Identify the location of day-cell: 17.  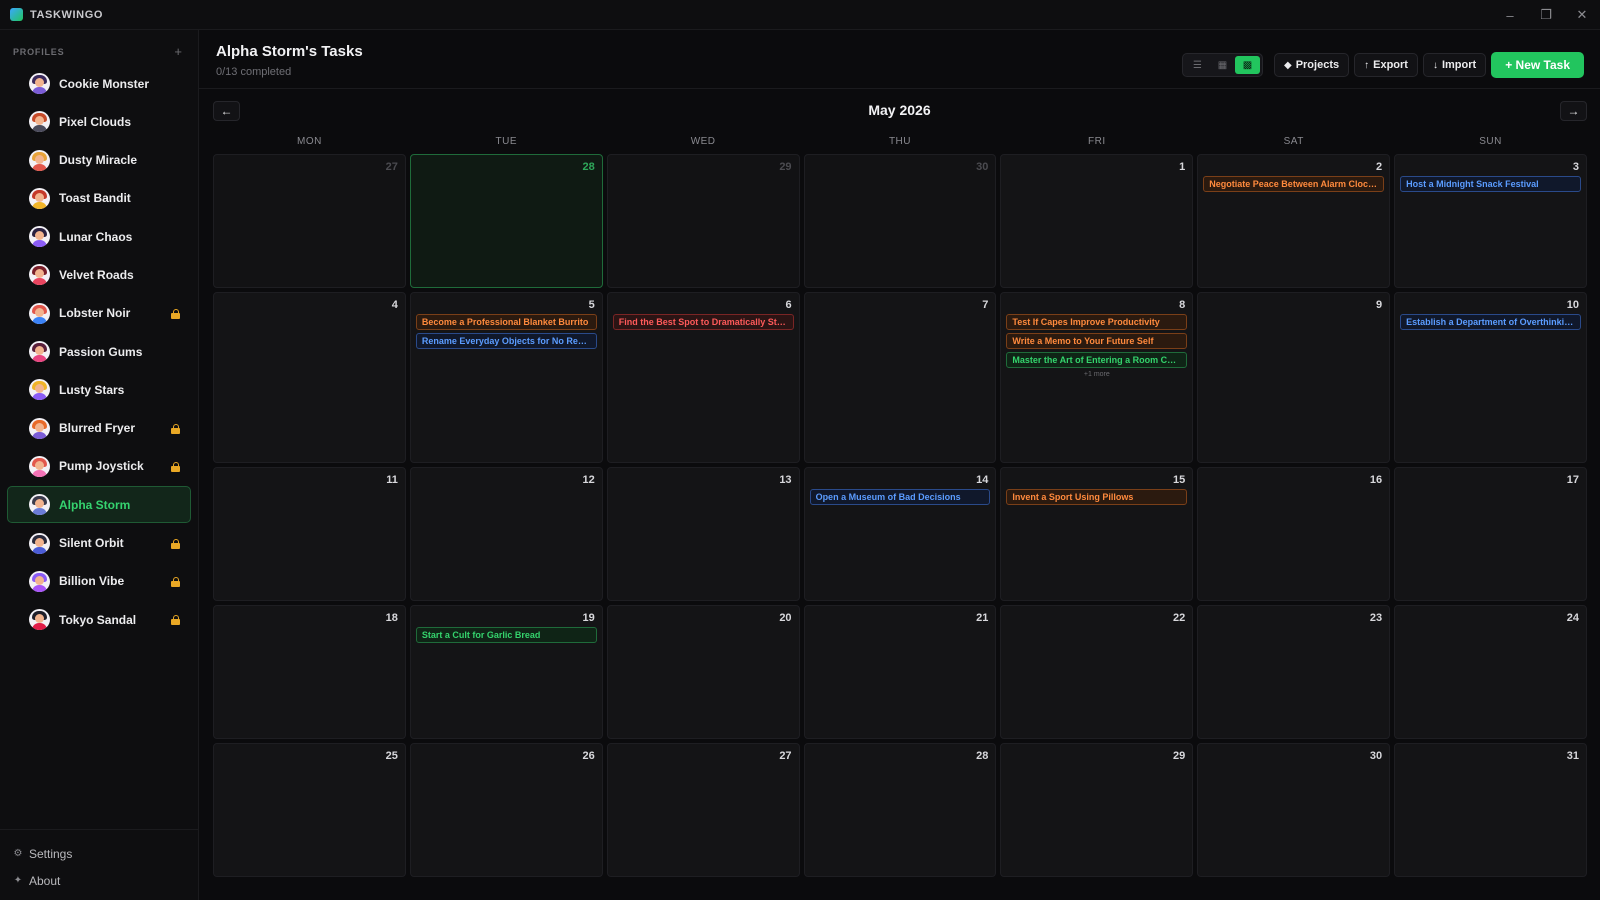
(1490, 534).